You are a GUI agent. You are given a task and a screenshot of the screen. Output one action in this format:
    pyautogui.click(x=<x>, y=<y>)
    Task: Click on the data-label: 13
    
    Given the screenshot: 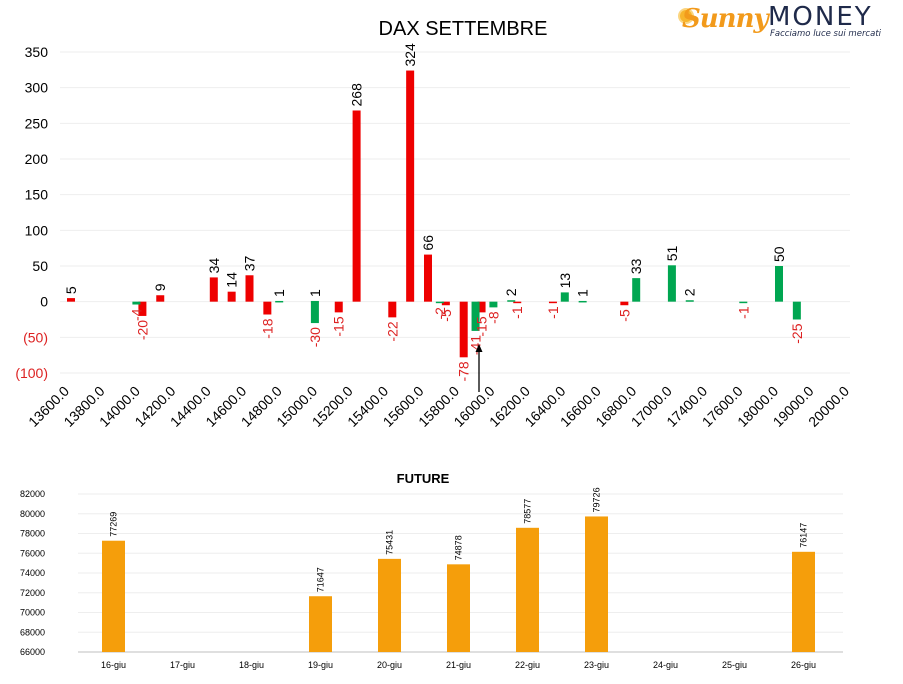 What is the action you would take?
    pyautogui.click(x=565, y=281)
    